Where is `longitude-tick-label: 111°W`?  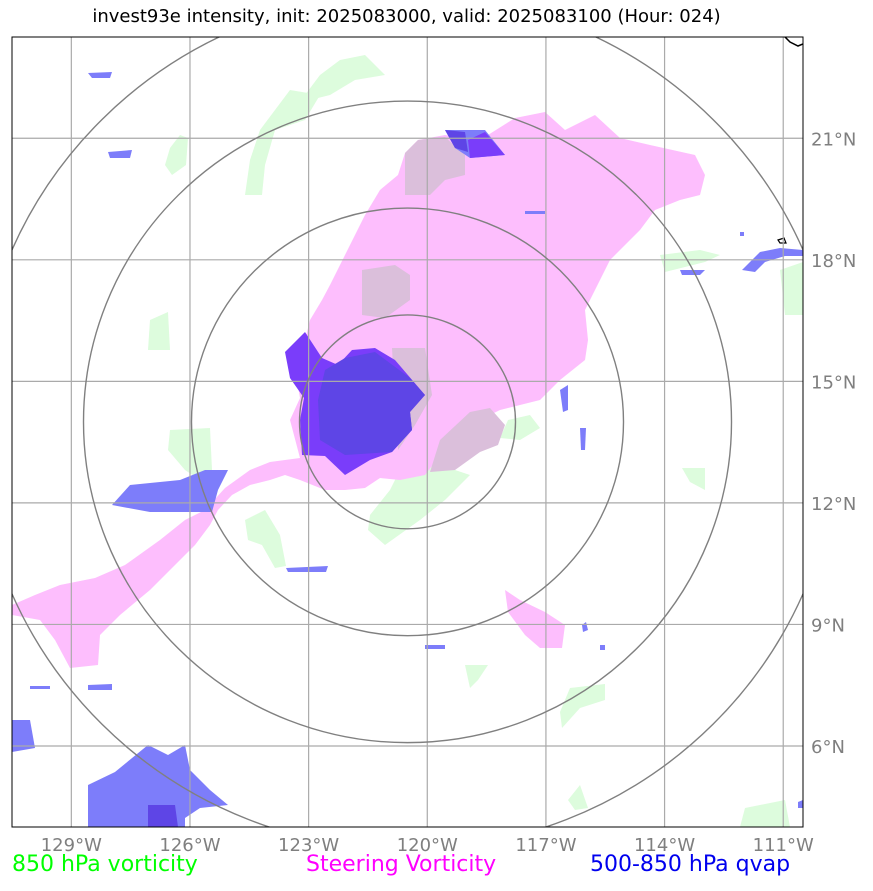 longitude-tick-label: 111°W is located at coordinates (783, 845).